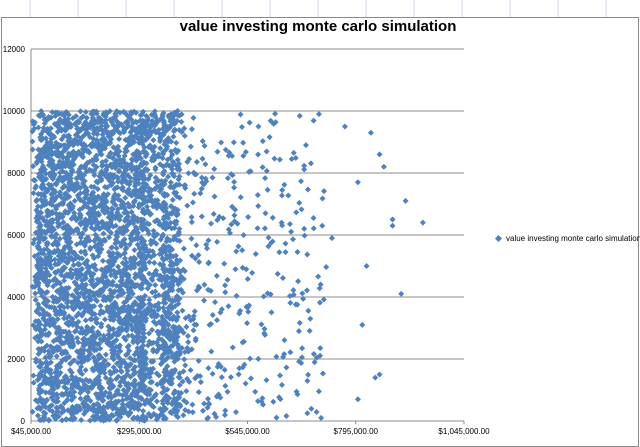 The width and height of the screenshot is (640, 447). What do you see at coordinates (567, 238) in the screenshot?
I see `legend: value investing monte carlo simulation` at bounding box center [567, 238].